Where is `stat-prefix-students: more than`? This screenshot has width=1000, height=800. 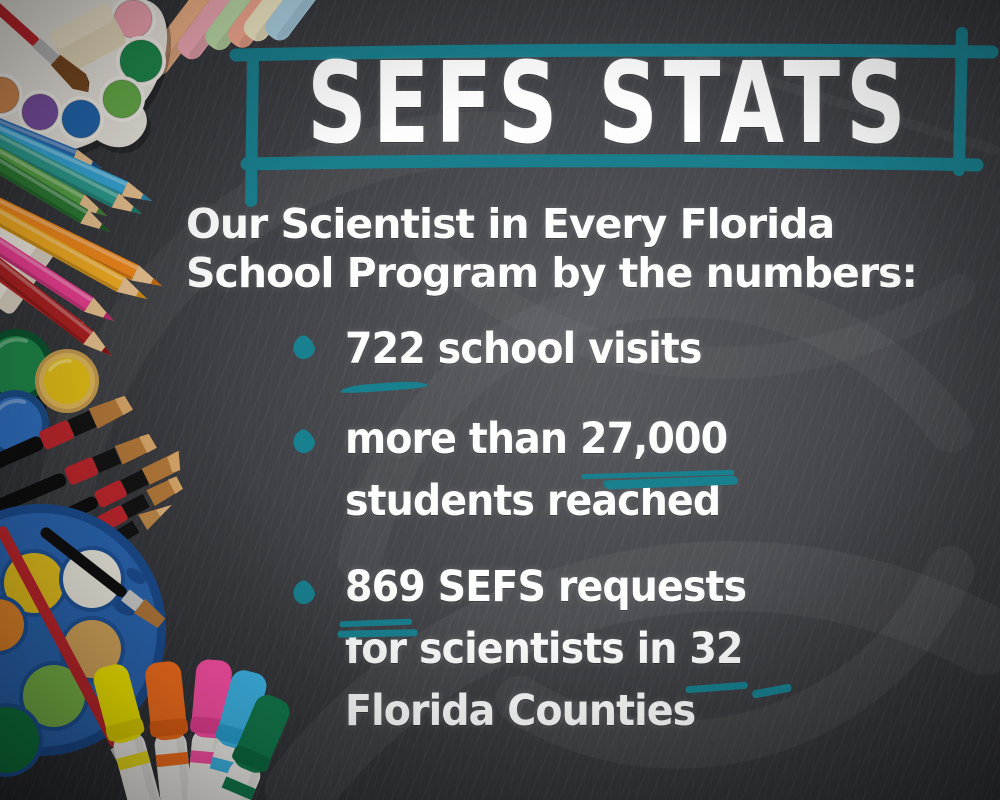 stat-prefix-students: more than is located at coordinates (463, 439).